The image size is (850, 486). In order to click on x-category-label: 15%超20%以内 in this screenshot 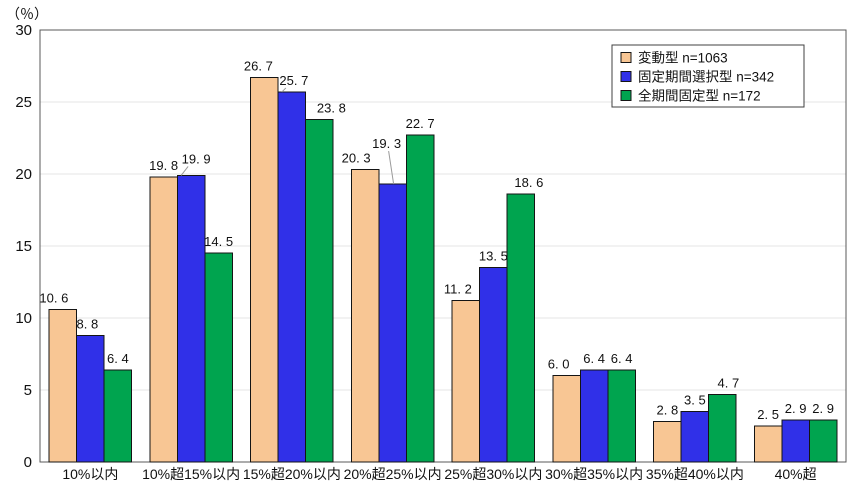, I will do `click(292, 474)`.